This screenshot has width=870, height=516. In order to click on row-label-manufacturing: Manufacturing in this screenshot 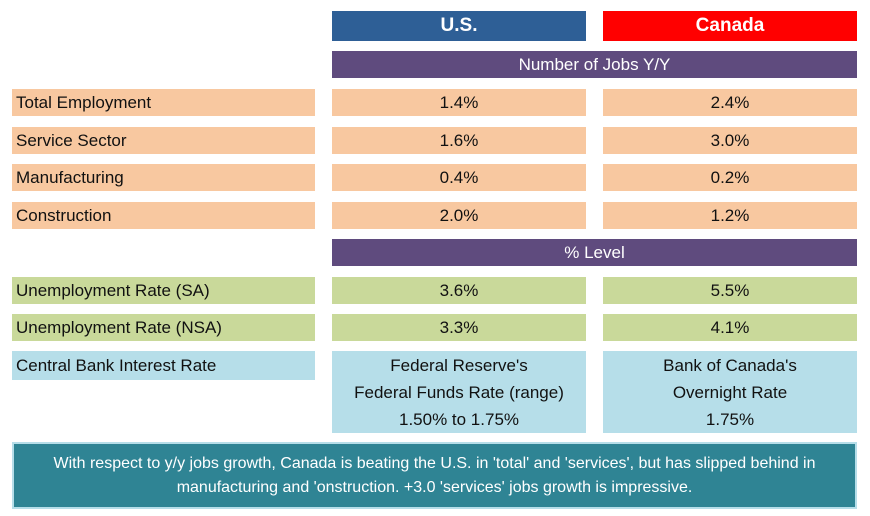, I will do `click(163, 177)`.